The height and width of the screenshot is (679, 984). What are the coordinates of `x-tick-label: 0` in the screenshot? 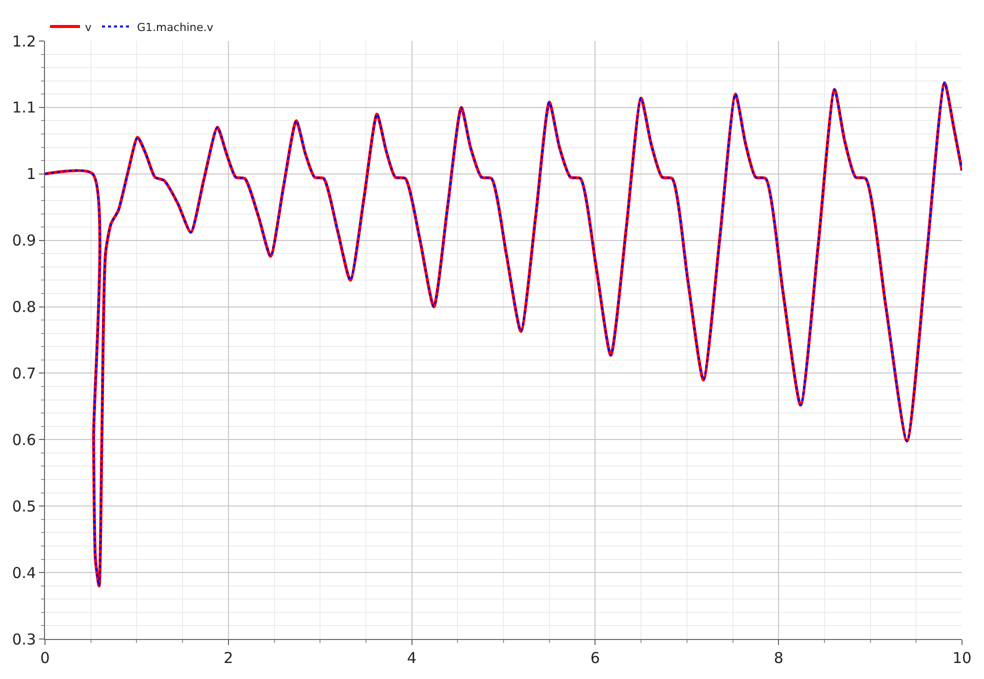 It's located at (45, 658).